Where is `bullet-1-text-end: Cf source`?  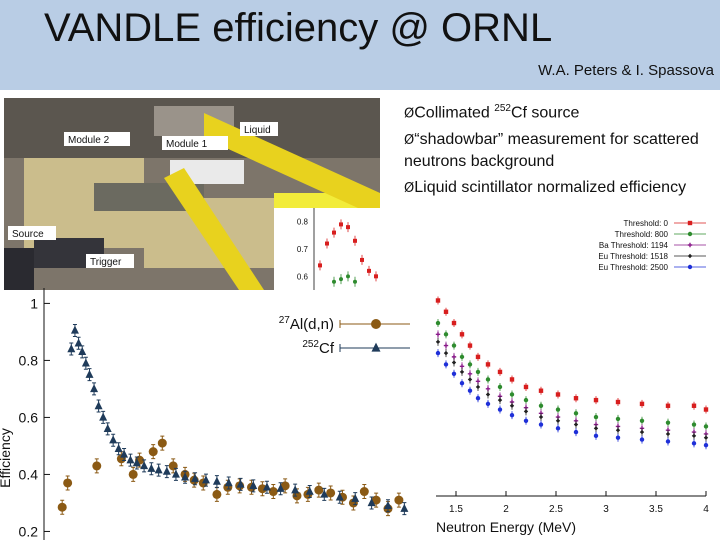
bullet-1-text-end: Cf source is located at coordinates (545, 113).